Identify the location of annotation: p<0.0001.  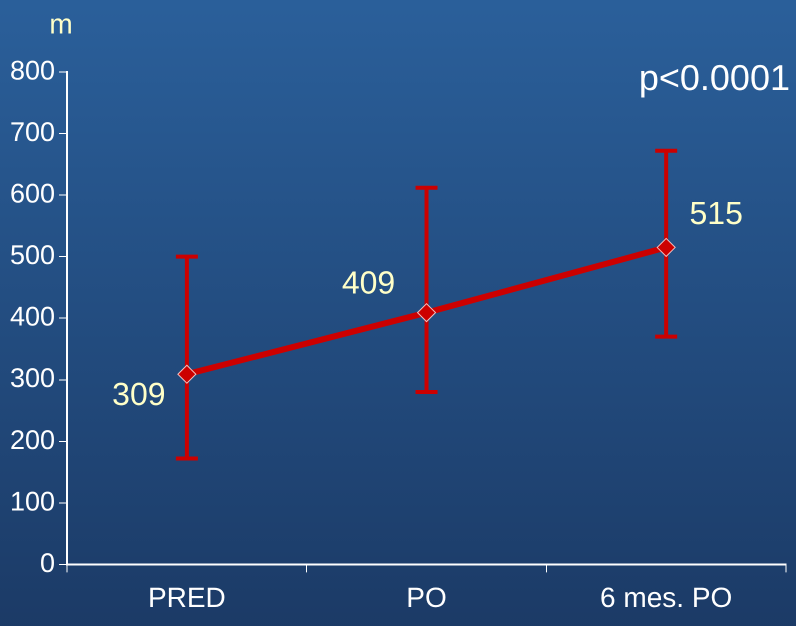
(714, 77).